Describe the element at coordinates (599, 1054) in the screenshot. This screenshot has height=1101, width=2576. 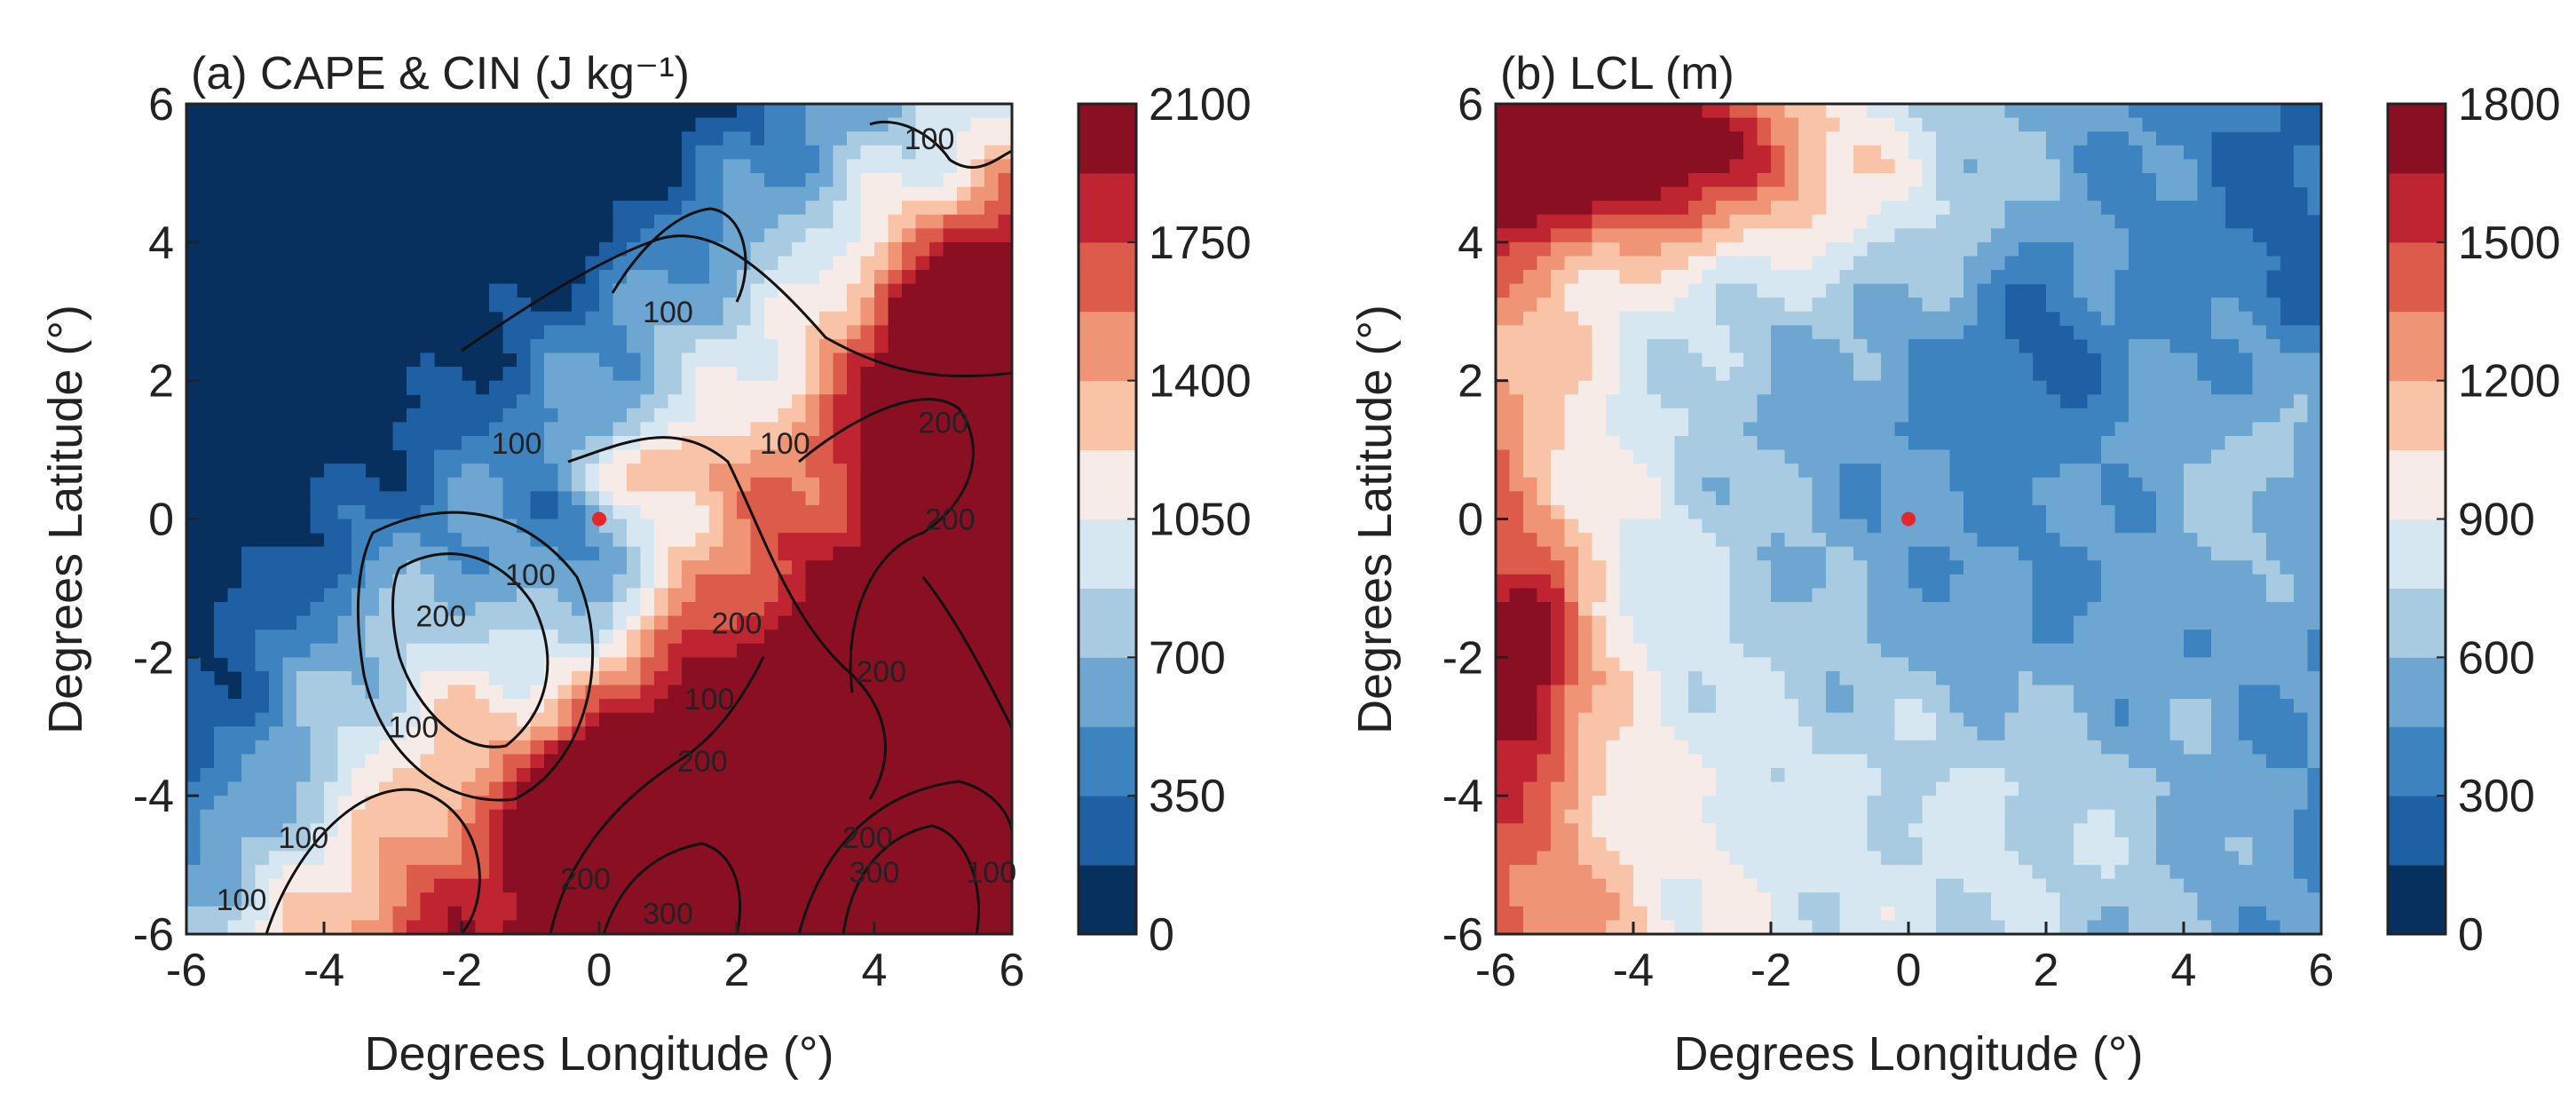
I see `panel-a-x-label: Degrees Longitude (°)` at that location.